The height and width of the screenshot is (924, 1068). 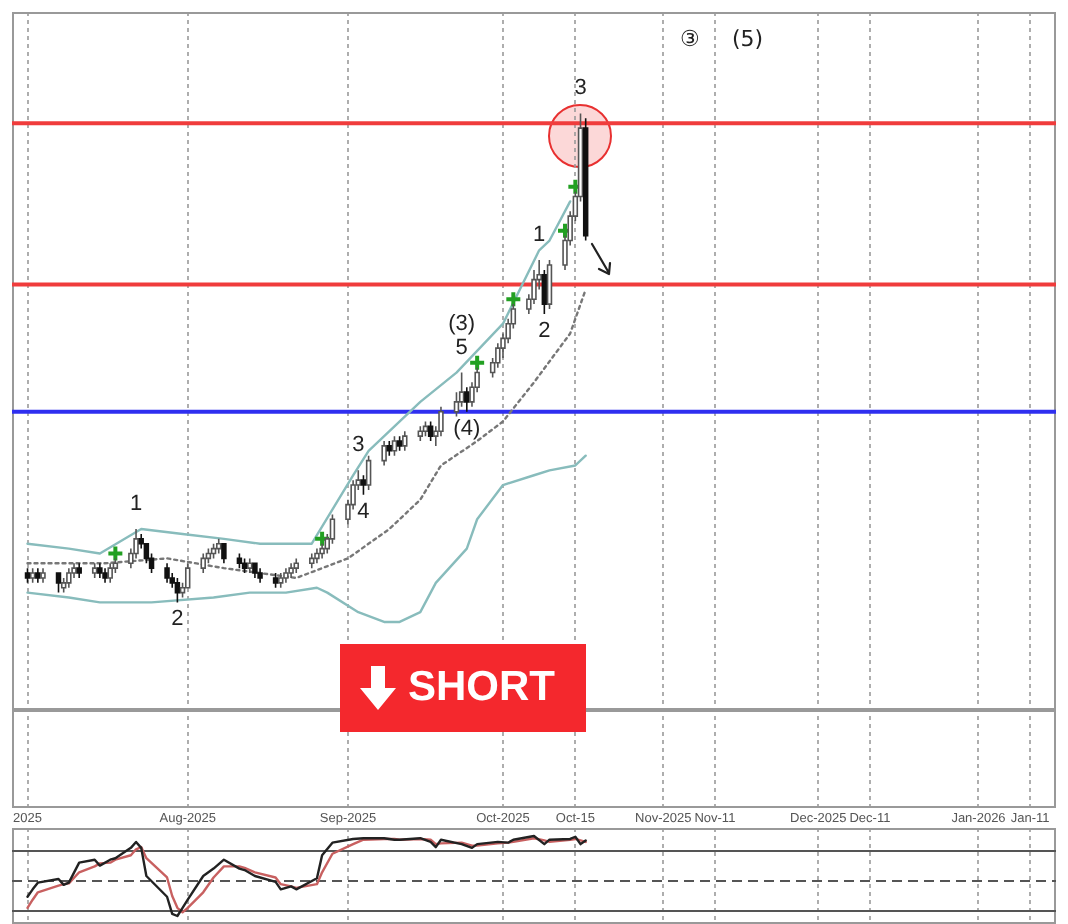 What do you see at coordinates (748, 39) in the screenshot?
I see `text: (5)` at bounding box center [748, 39].